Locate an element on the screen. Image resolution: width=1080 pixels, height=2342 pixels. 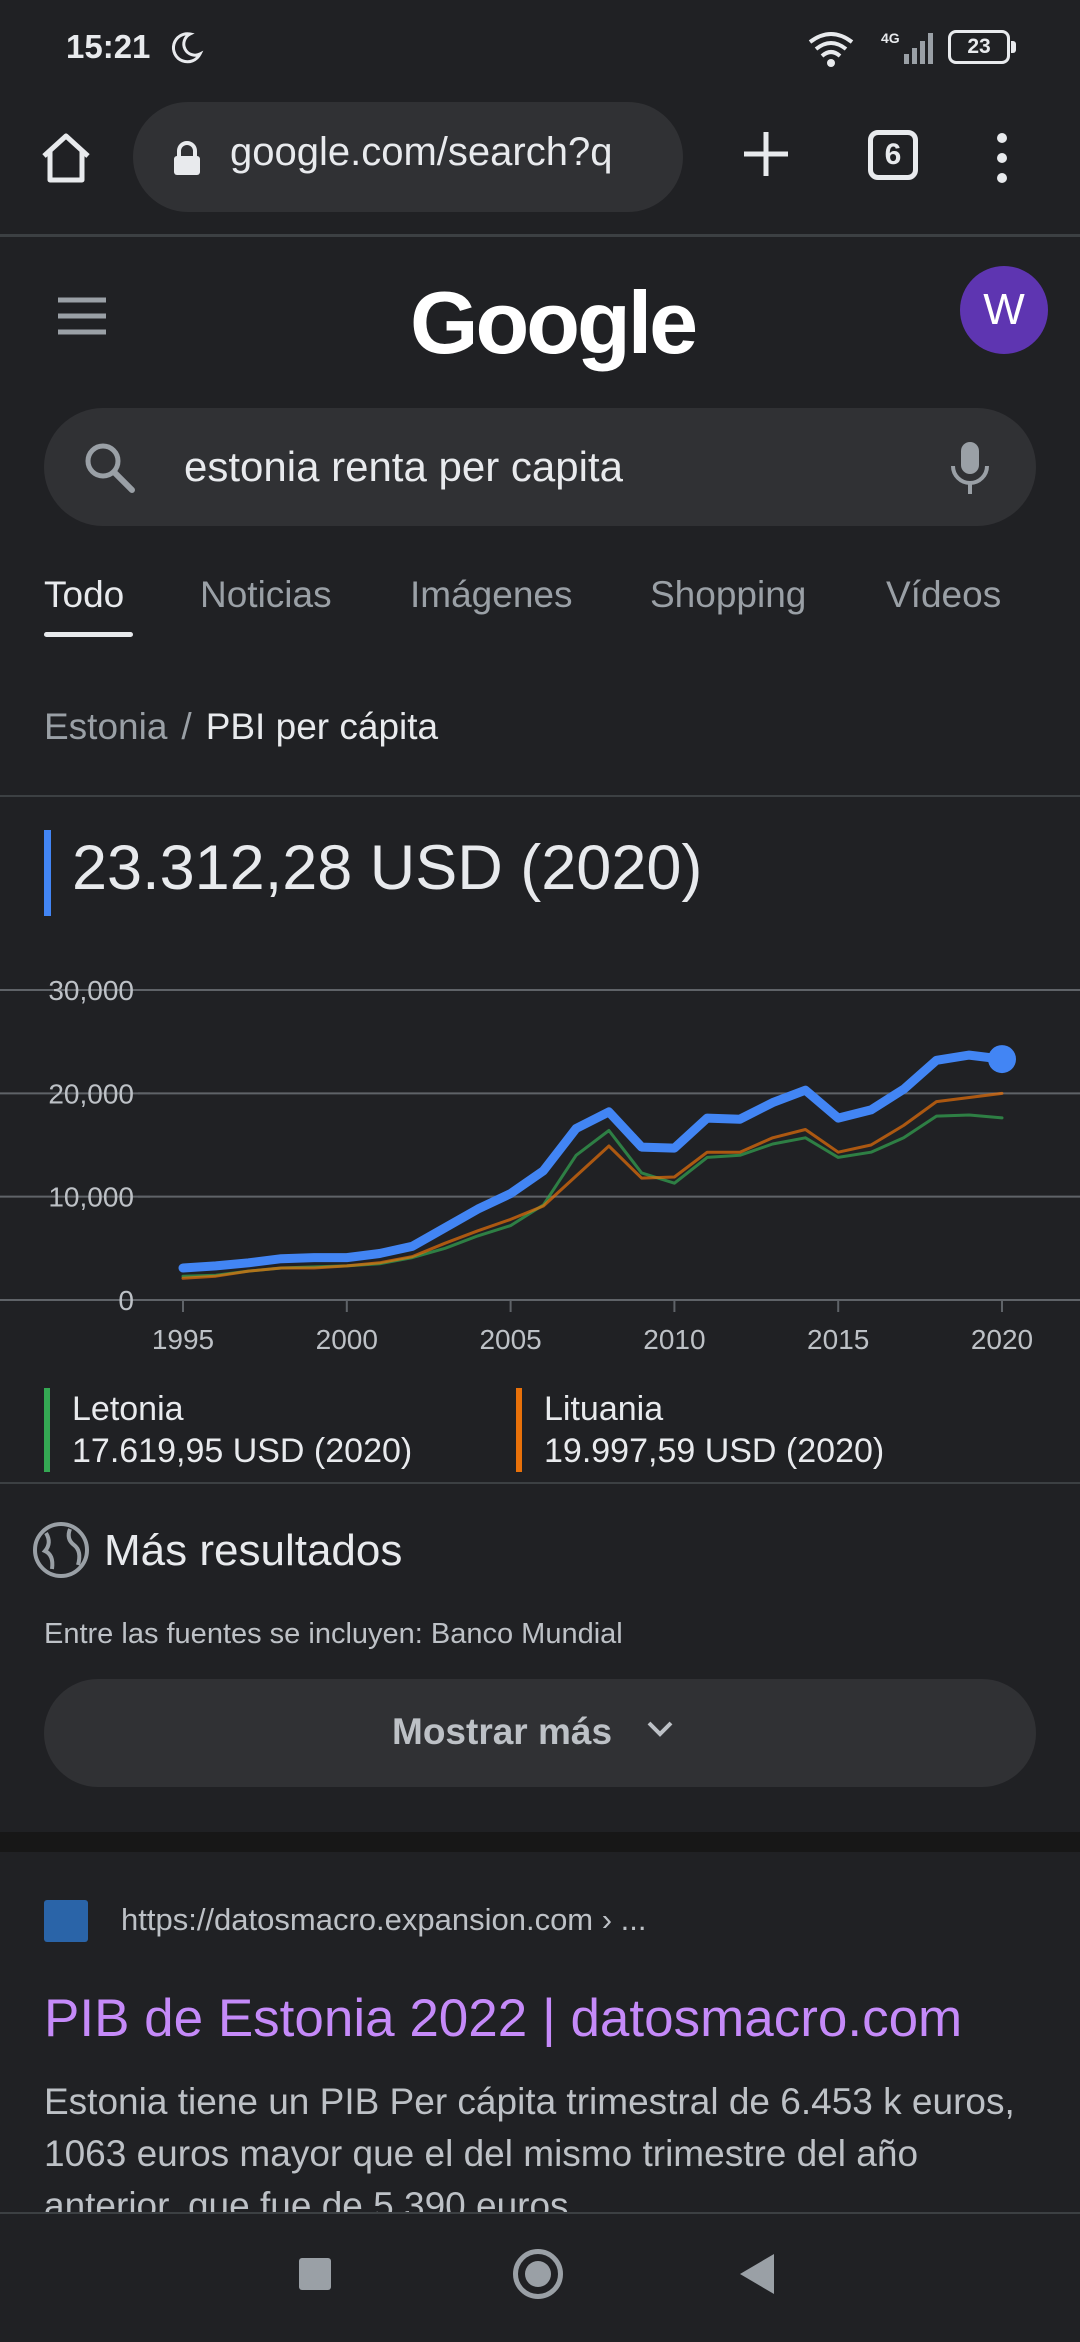
legend-name-lituania: Lituania is located at coordinates (604, 1409).